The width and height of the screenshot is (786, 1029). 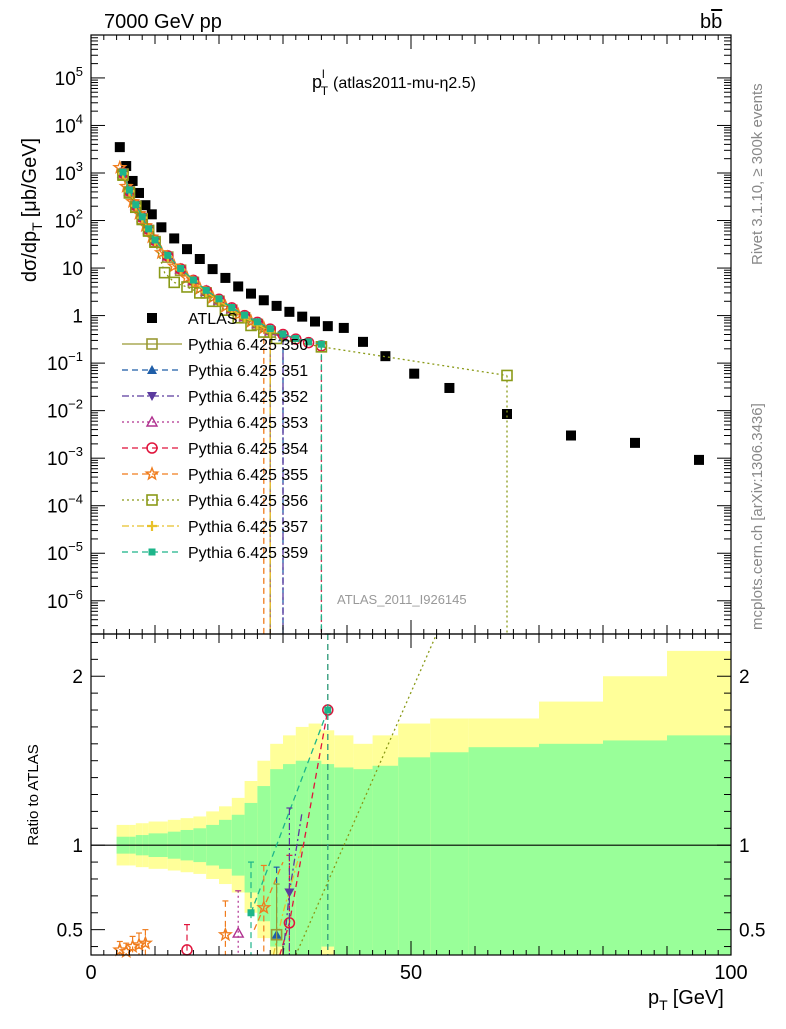 I want to click on plot-title: pl T (atlas2011-mu-η2.5), so click(x=394, y=82).